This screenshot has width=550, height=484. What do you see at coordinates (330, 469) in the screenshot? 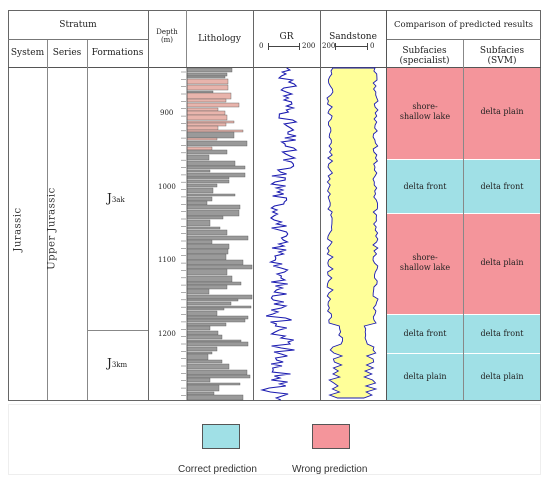
I see `legend-wrong-label: Wrong prediction` at bounding box center [330, 469].